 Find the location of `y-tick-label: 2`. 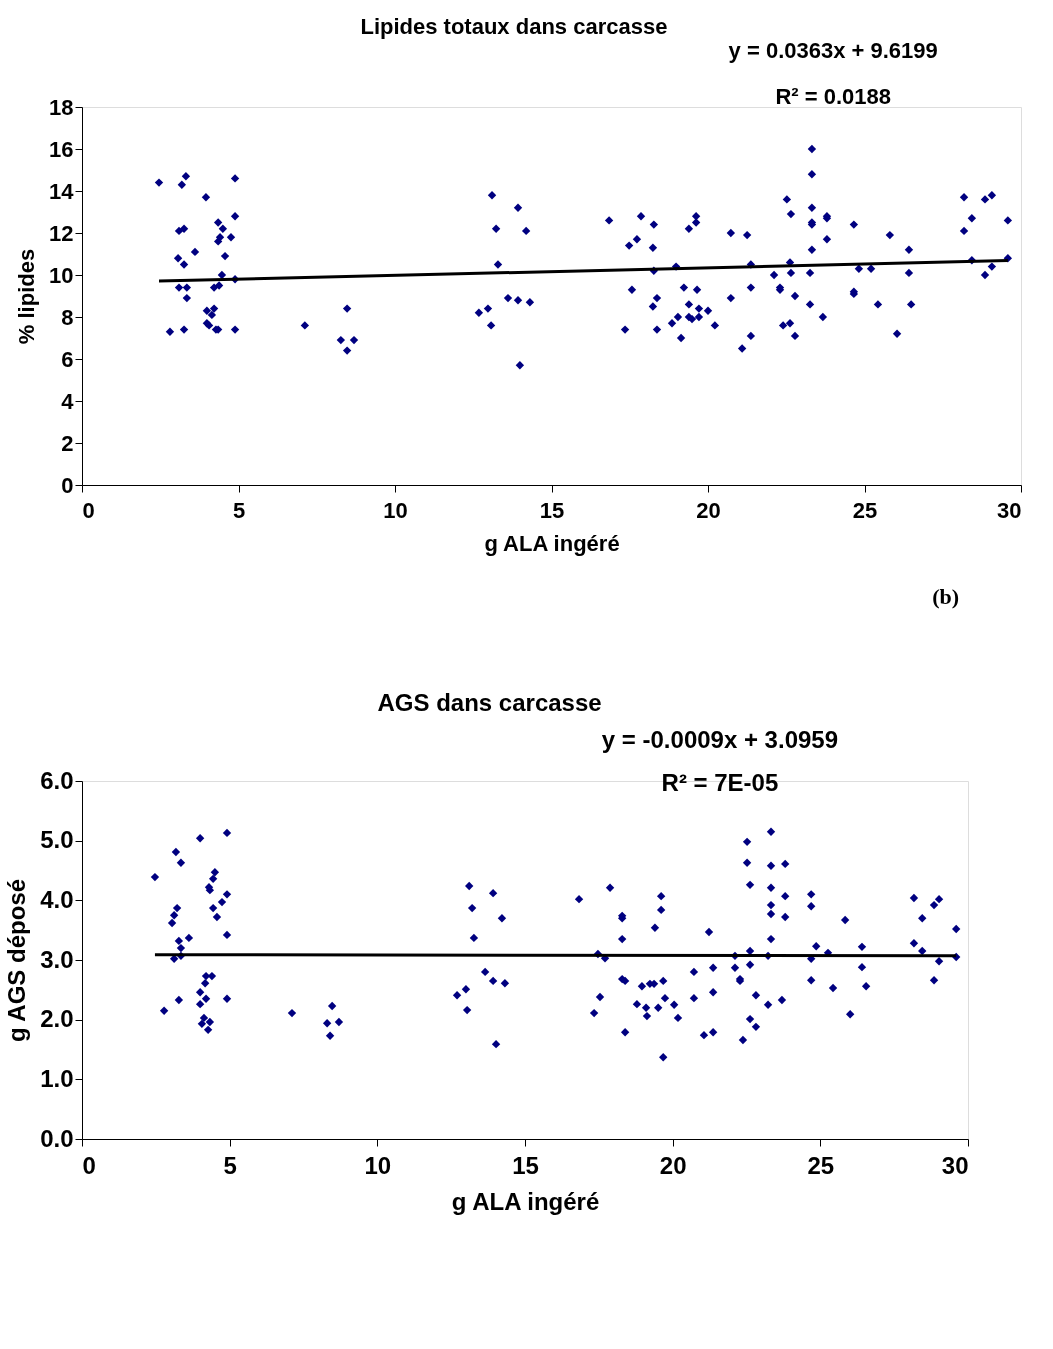

y-tick-label: 2 is located at coordinates (67, 443).